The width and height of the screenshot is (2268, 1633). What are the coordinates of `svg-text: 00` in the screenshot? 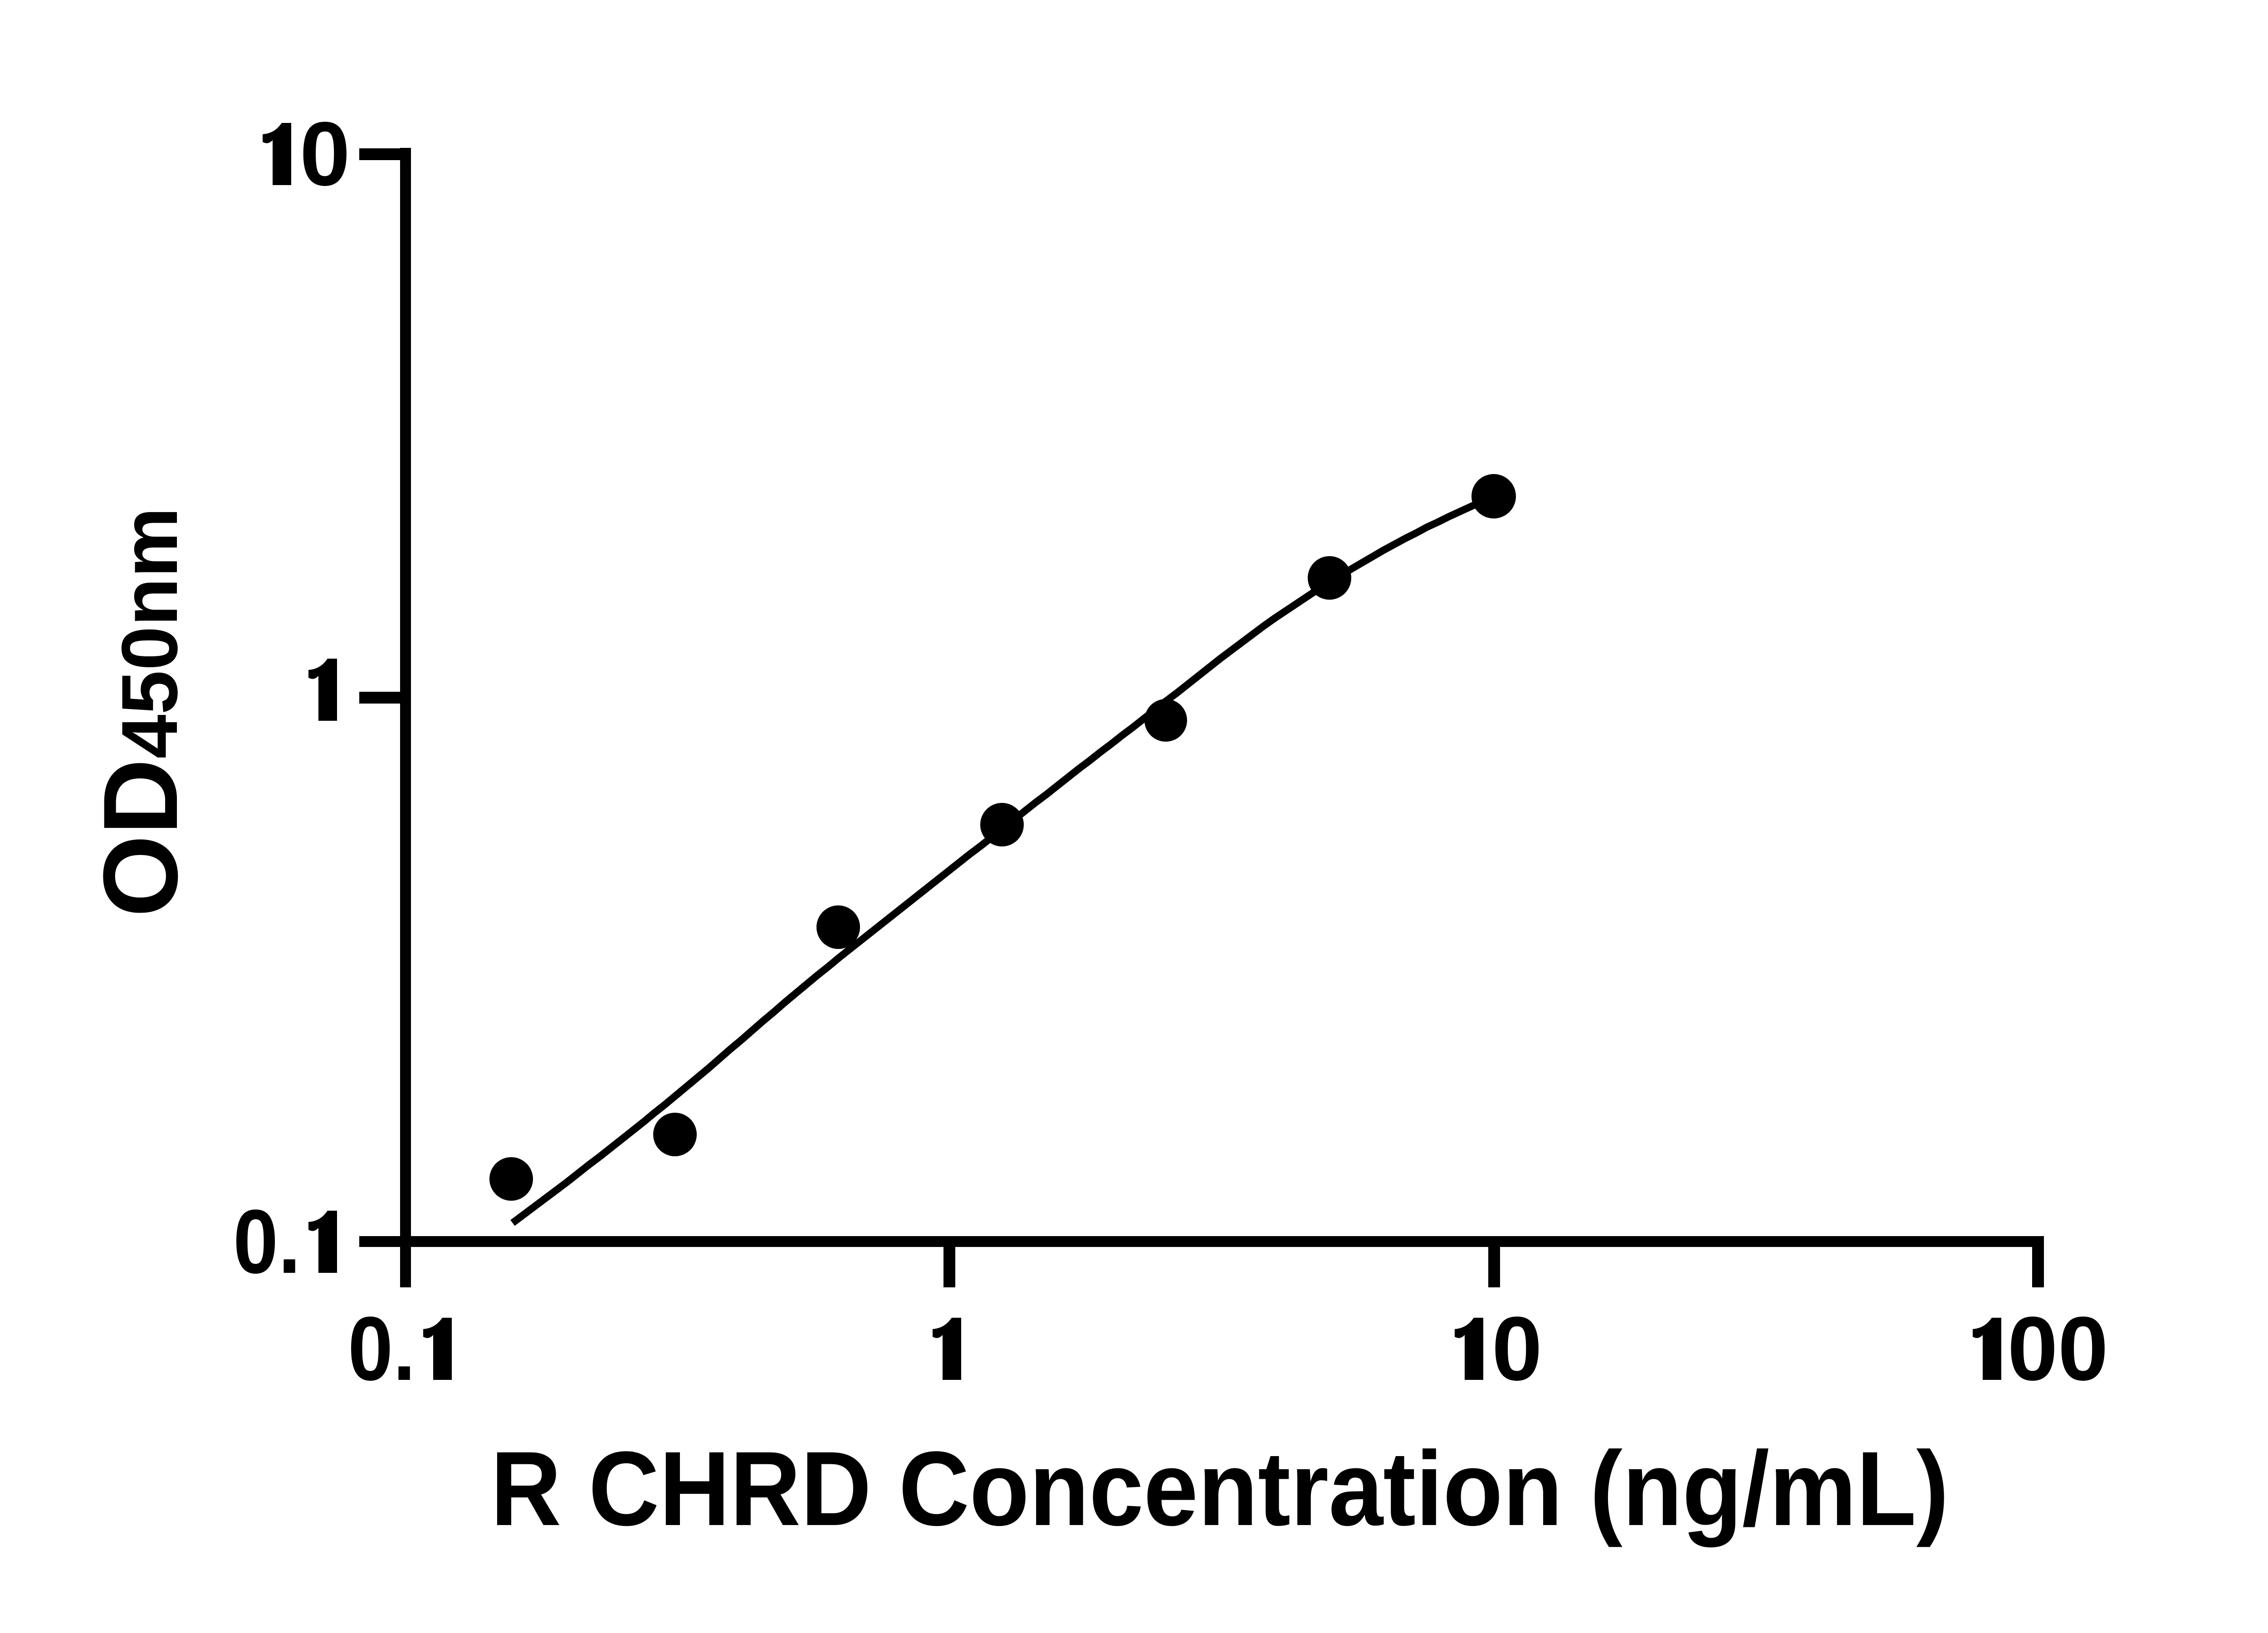 It's located at (2058, 1348).